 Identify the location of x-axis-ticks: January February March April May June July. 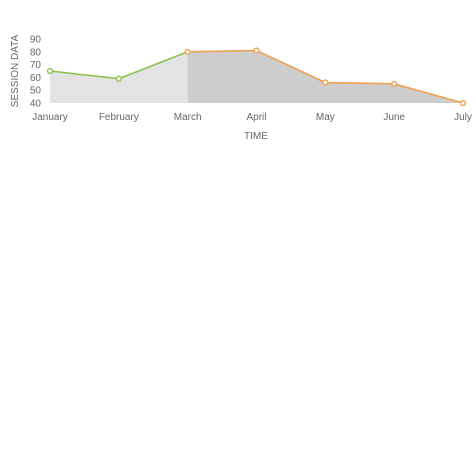
(252, 117).